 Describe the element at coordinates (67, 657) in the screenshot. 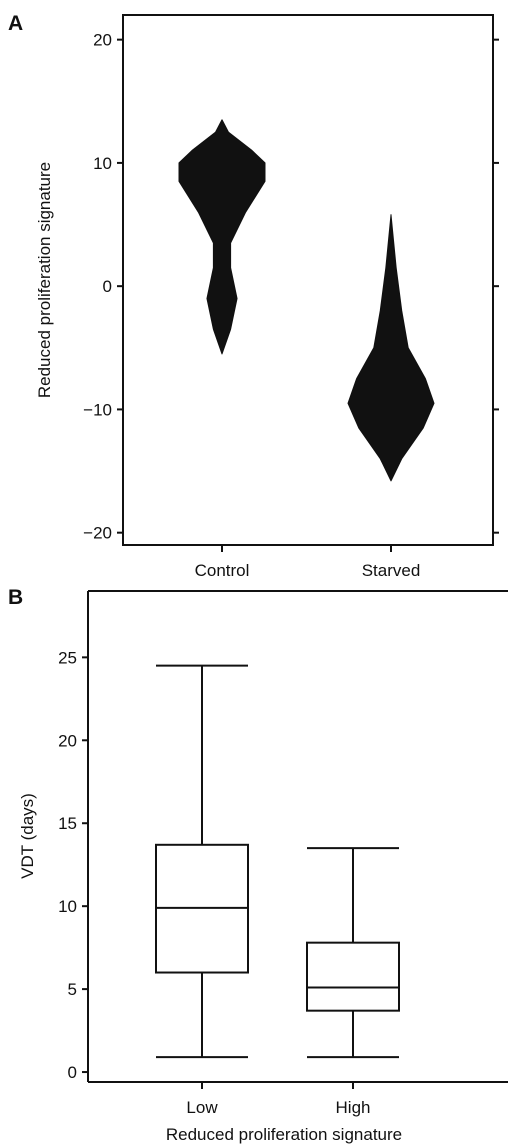

I see `panel-b-y-tick-label: 25` at that location.